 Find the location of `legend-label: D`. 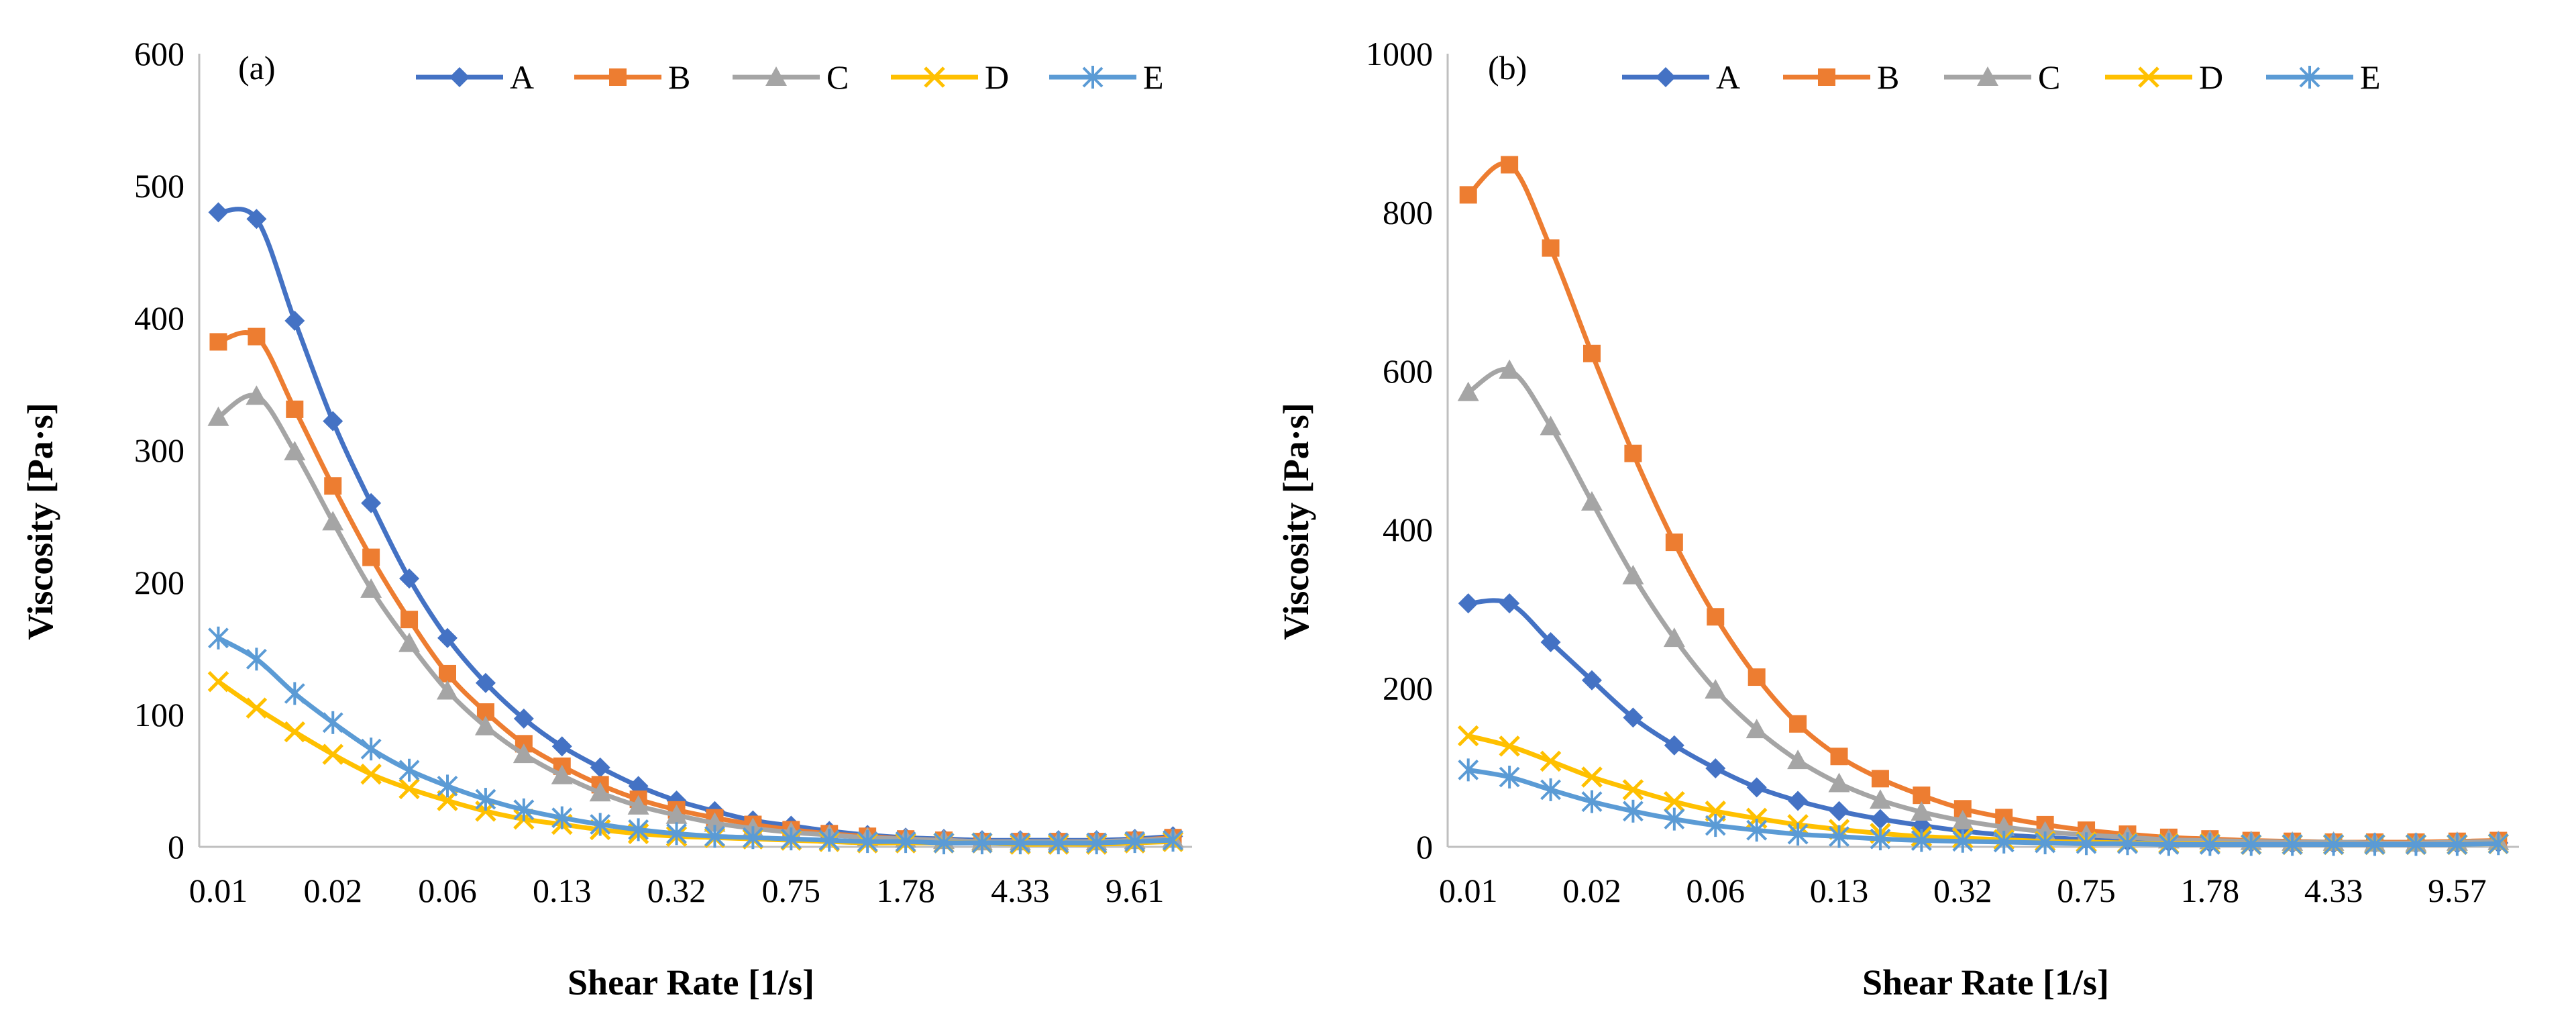

legend-label: D is located at coordinates (997, 77).